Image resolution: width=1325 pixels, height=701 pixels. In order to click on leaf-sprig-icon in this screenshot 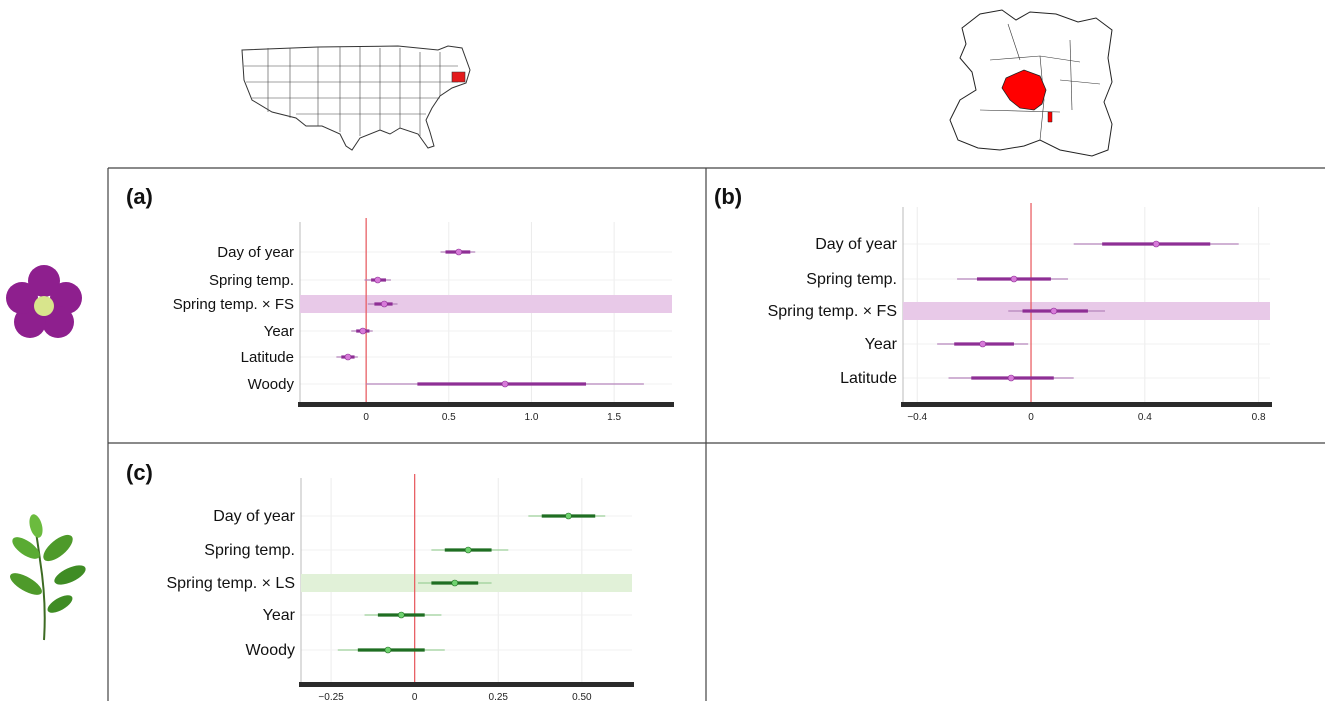, I will do `click(48, 577)`.